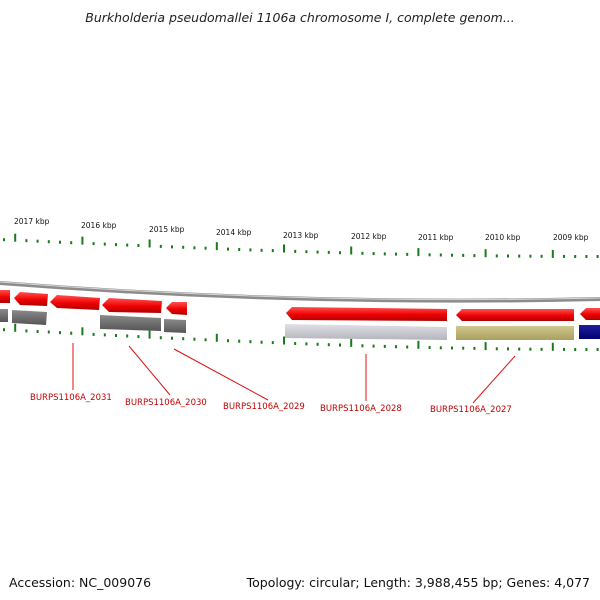 The image size is (600, 600). I want to click on feature-blocks, so click(300, 324).